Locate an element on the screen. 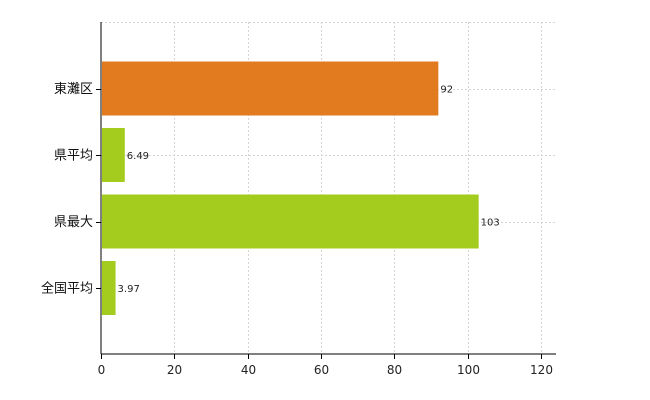 The height and width of the screenshot is (400, 650). data-label: 92 is located at coordinates (446, 90).